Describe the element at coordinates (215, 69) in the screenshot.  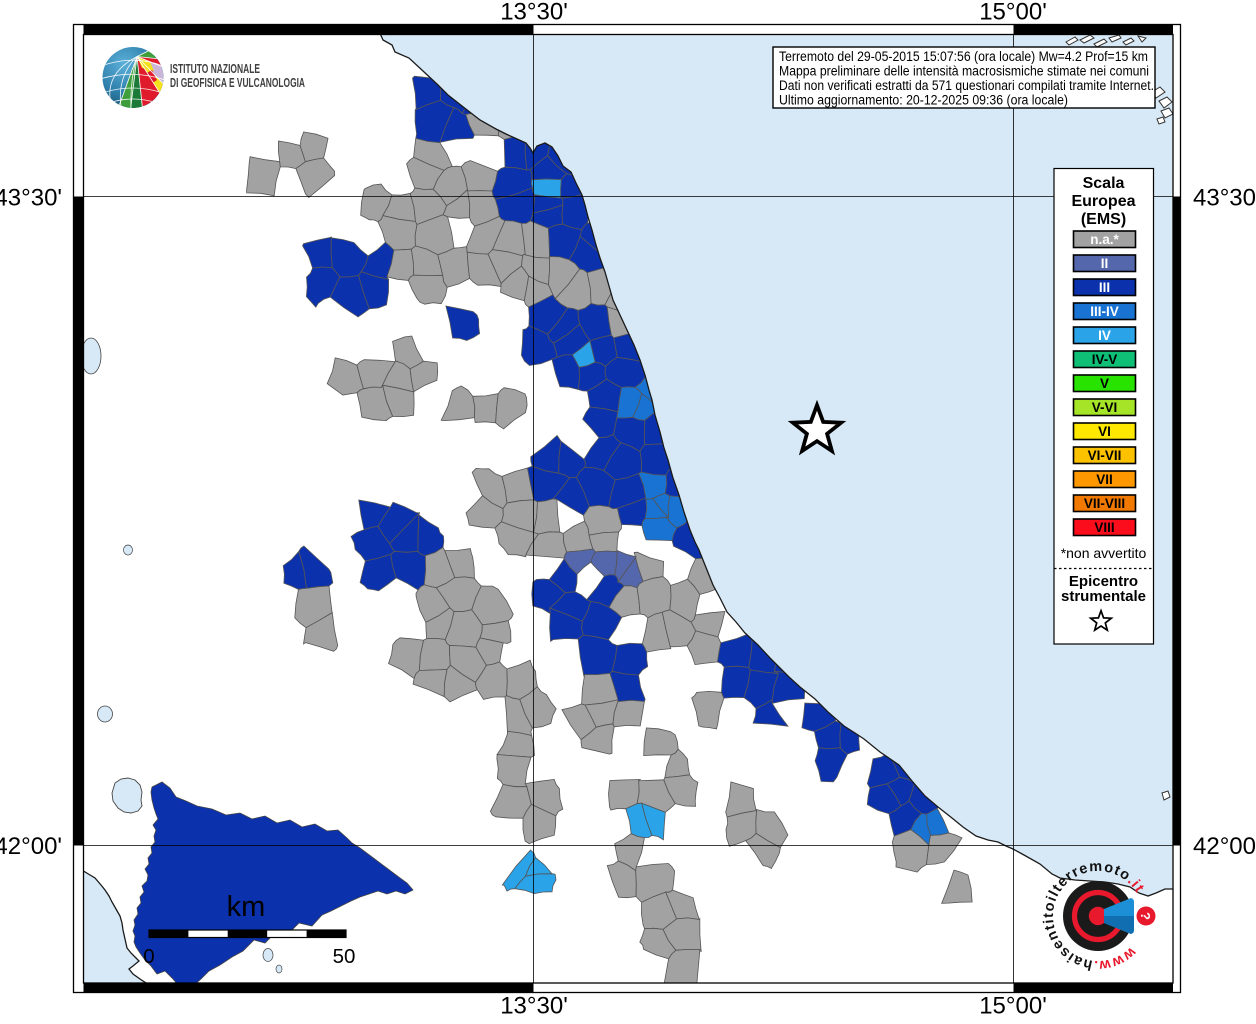
I see `svg-text: ISTITUTO NAZIONALE` at that location.